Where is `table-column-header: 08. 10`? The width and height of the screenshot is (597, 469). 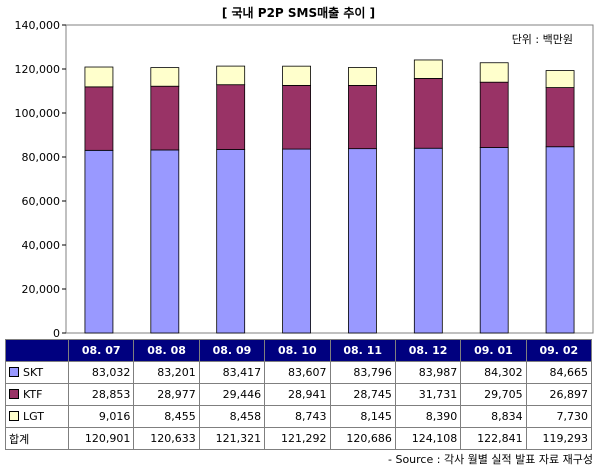 table-column-header: 08. 10 is located at coordinates (297, 350).